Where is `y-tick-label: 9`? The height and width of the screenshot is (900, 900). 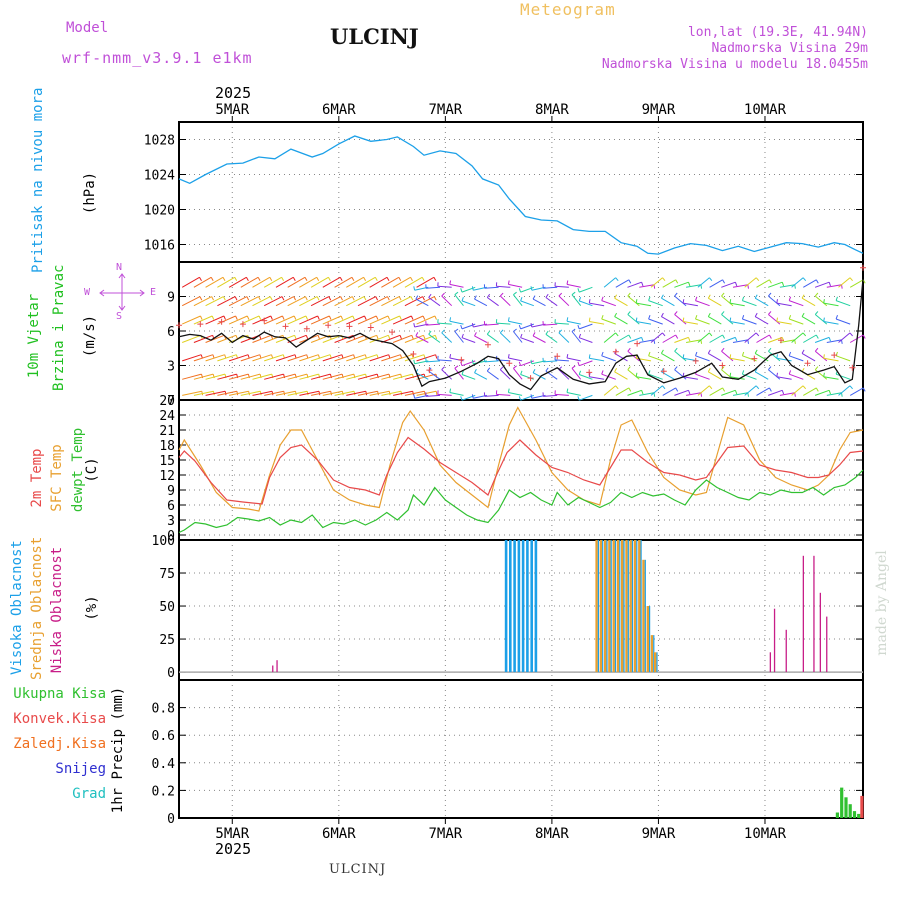
y-tick-label: 9 is located at coordinates (171, 491).